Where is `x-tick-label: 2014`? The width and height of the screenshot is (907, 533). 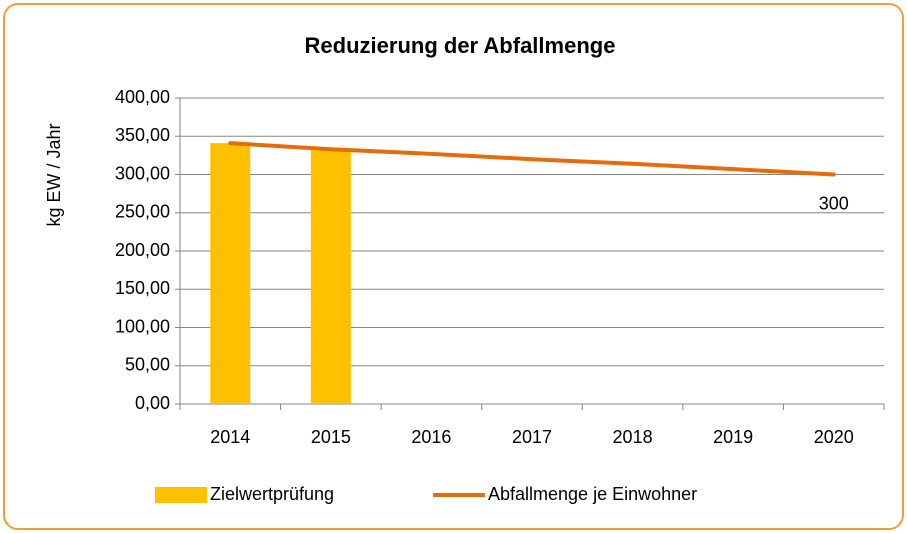 x-tick-label: 2014 is located at coordinates (230, 437).